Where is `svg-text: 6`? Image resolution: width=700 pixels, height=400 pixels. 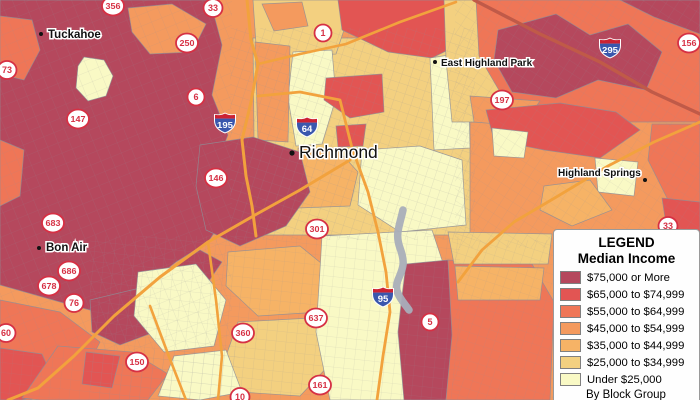
svg-text: 6 is located at coordinates (195, 97).